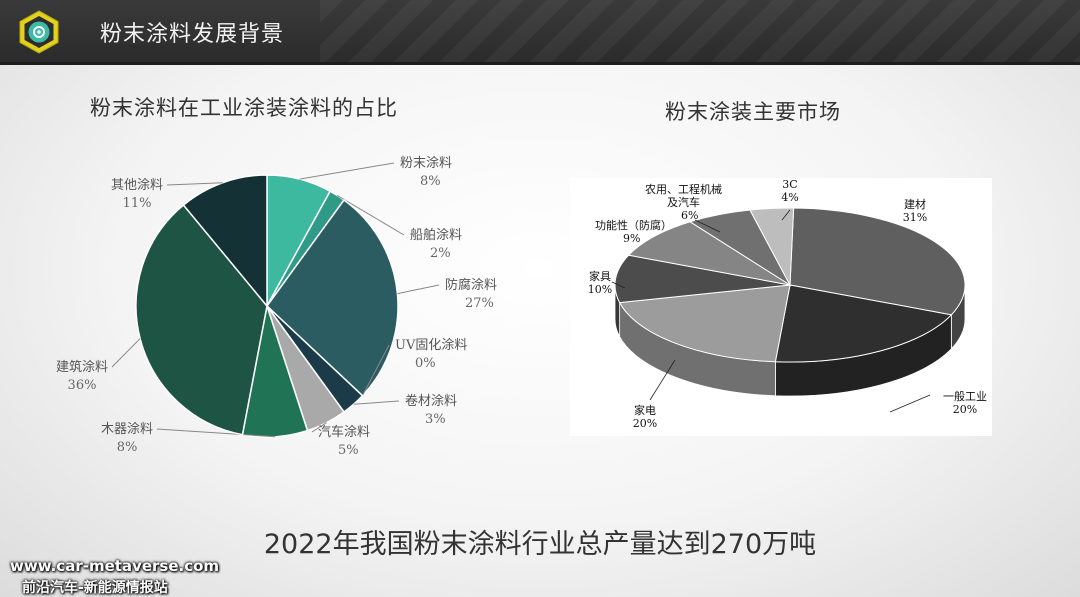 This screenshot has width=1080, height=597. Describe the element at coordinates (425, 363) in the screenshot. I see `slice-value-3: 0%` at that location.